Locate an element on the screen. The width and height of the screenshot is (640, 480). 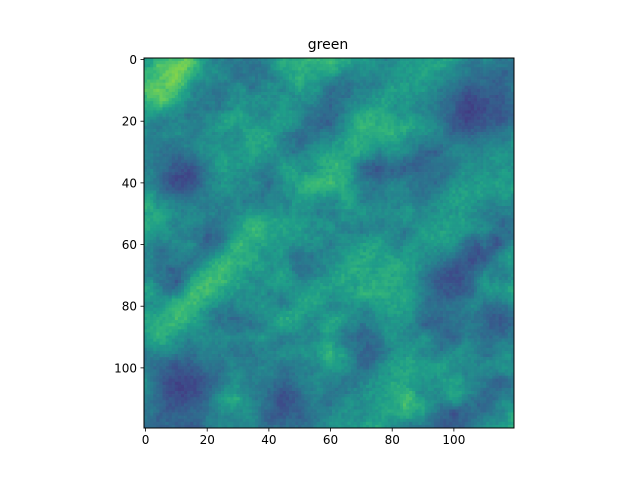
x-tick-label: 80 is located at coordinates (392, 440).